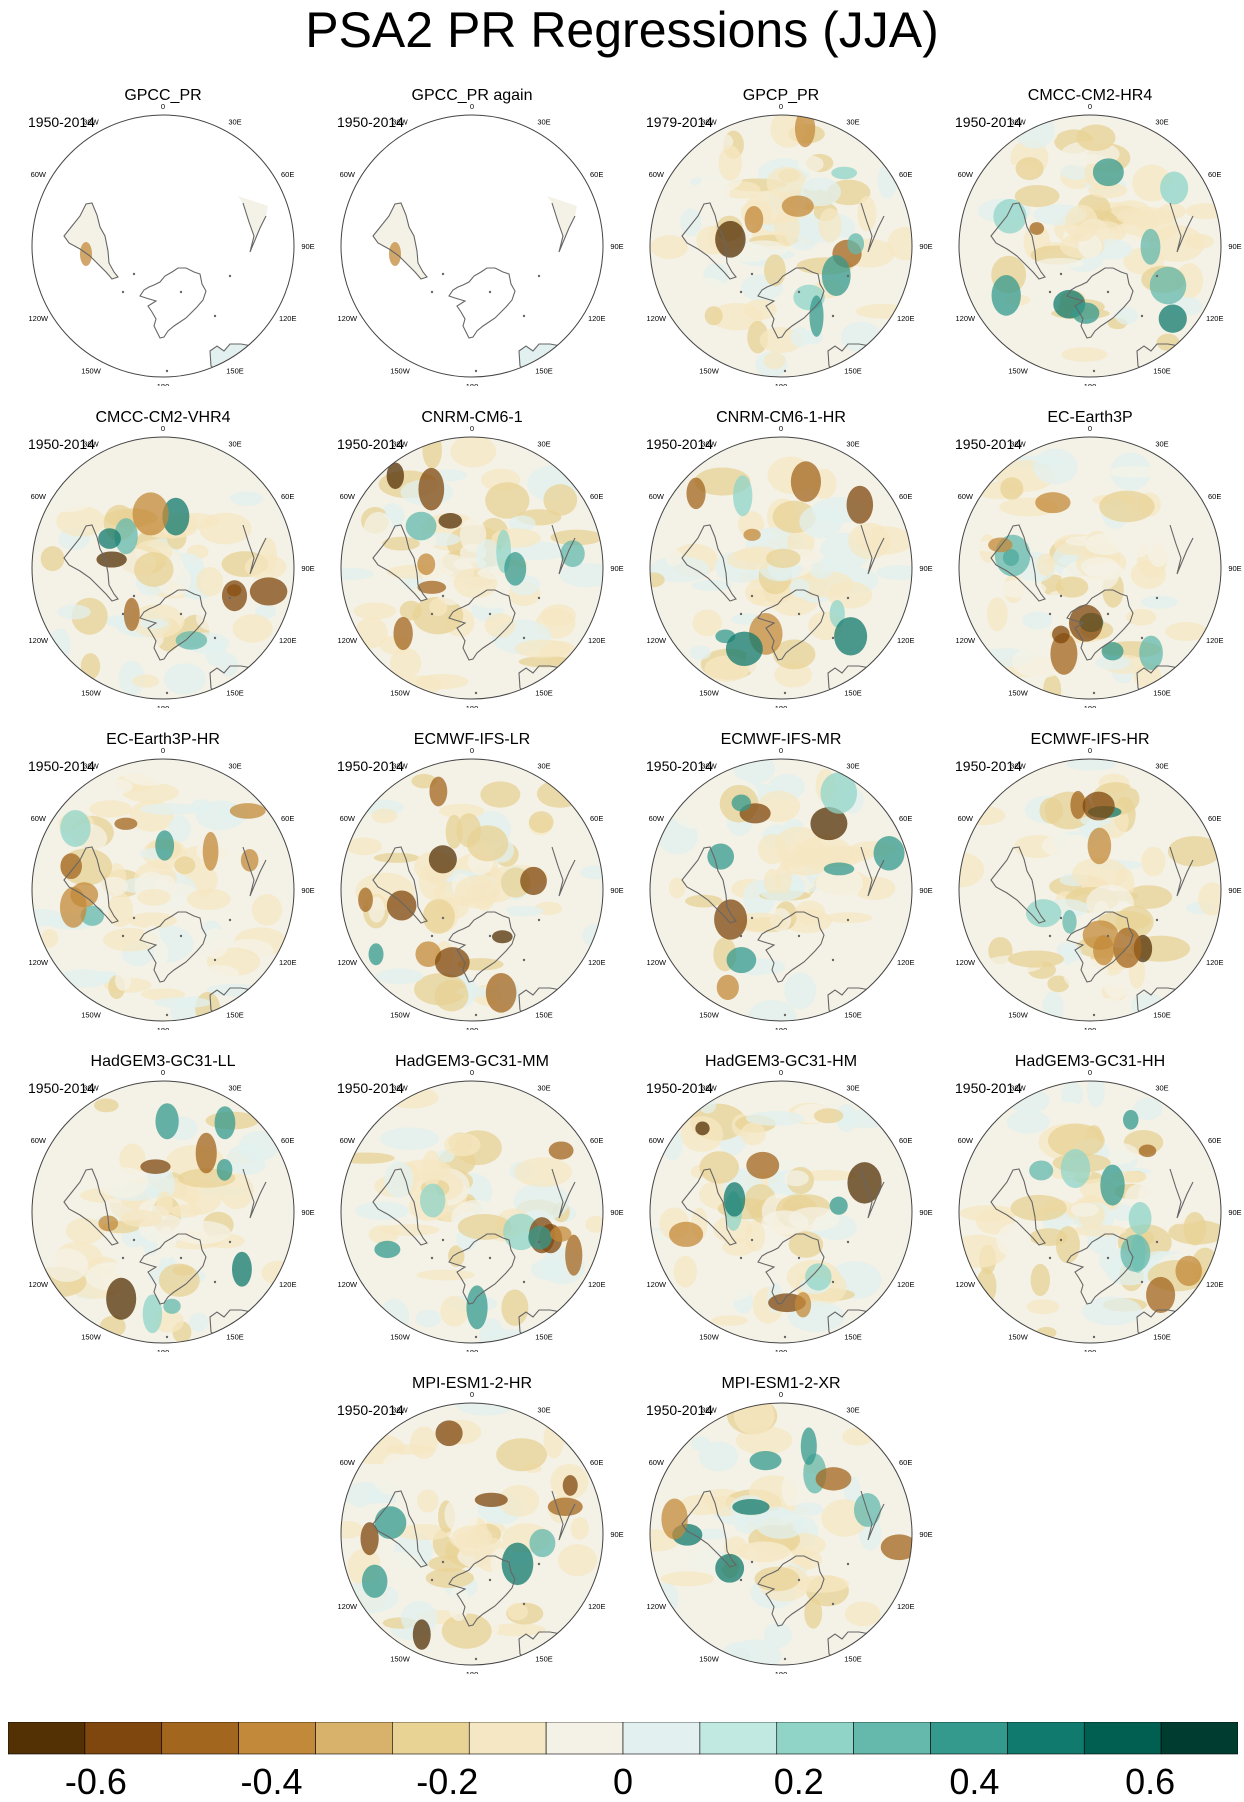  I want to click on longitude-label: 60E, so click(905, 818).